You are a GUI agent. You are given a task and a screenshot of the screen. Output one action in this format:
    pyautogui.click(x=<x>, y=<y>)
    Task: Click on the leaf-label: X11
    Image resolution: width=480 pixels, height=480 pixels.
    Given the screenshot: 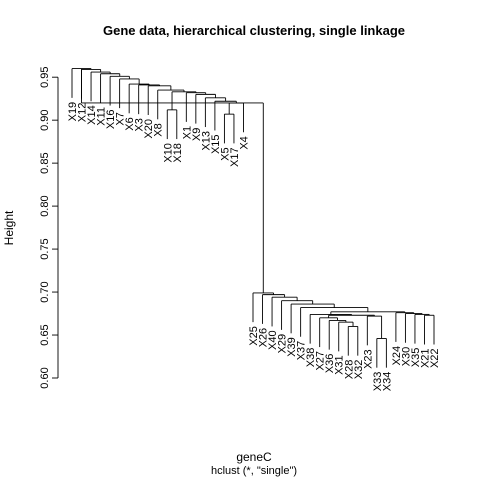 What is the action you would take?
    pyautogui.click(x=102, y=116)
    